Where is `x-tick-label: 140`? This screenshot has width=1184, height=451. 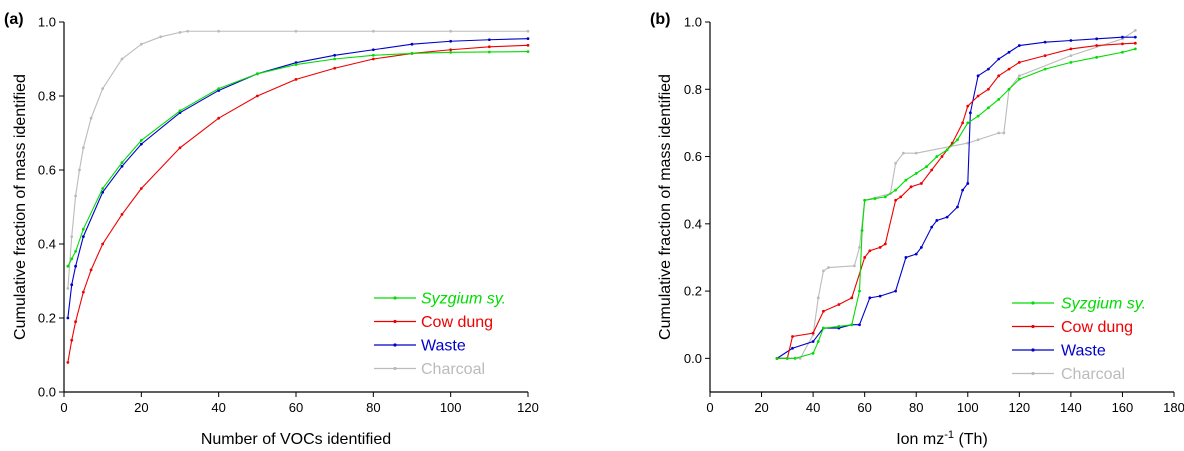 x-tick-label: 140 is located at coordinates (1071, 407).